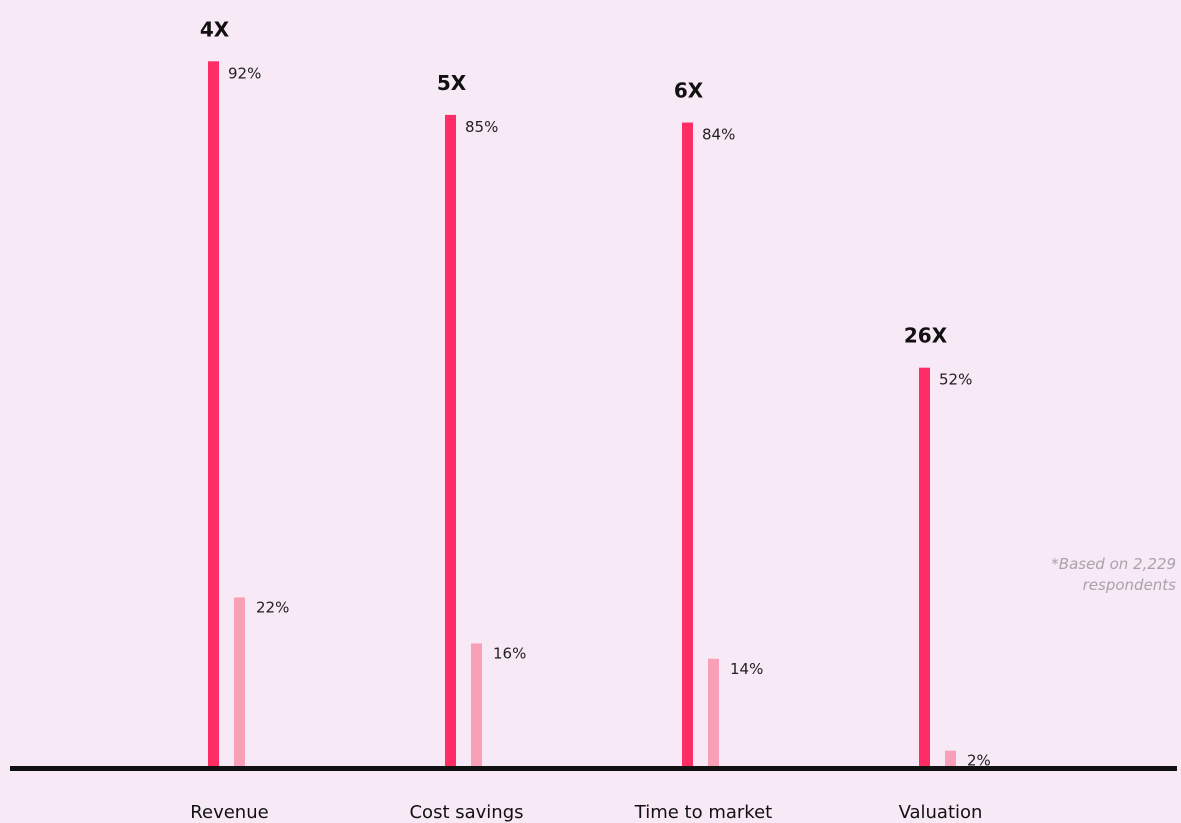 The image size is (1181, 823). Describe the element at coordinates (926, 336) in the screenshot. I see `multiplier-label: 26X` at that location.